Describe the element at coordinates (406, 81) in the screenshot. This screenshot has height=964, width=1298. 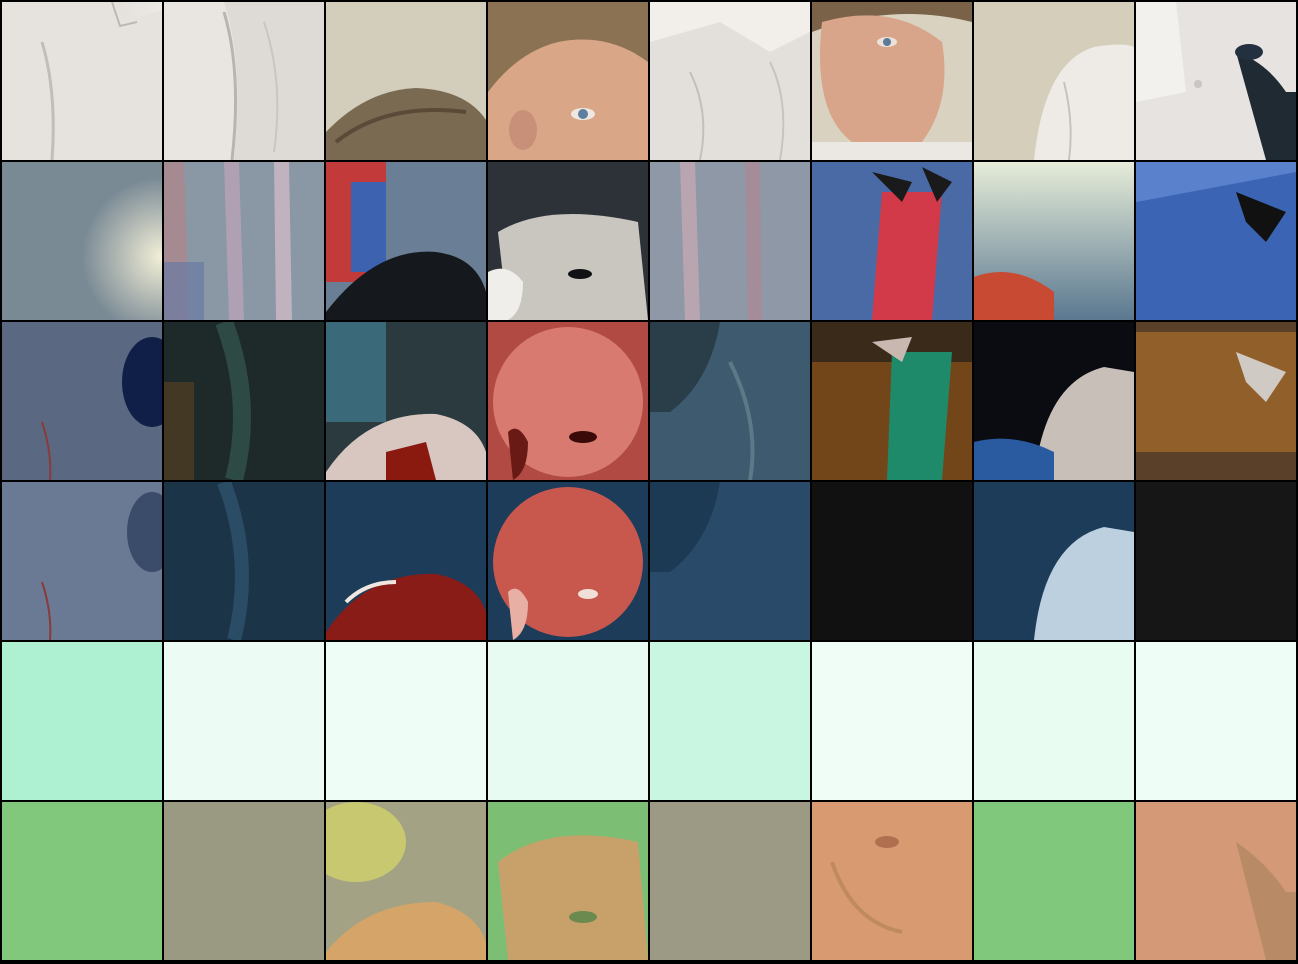
I see `tile-r1-c3-hair-top` at that location.